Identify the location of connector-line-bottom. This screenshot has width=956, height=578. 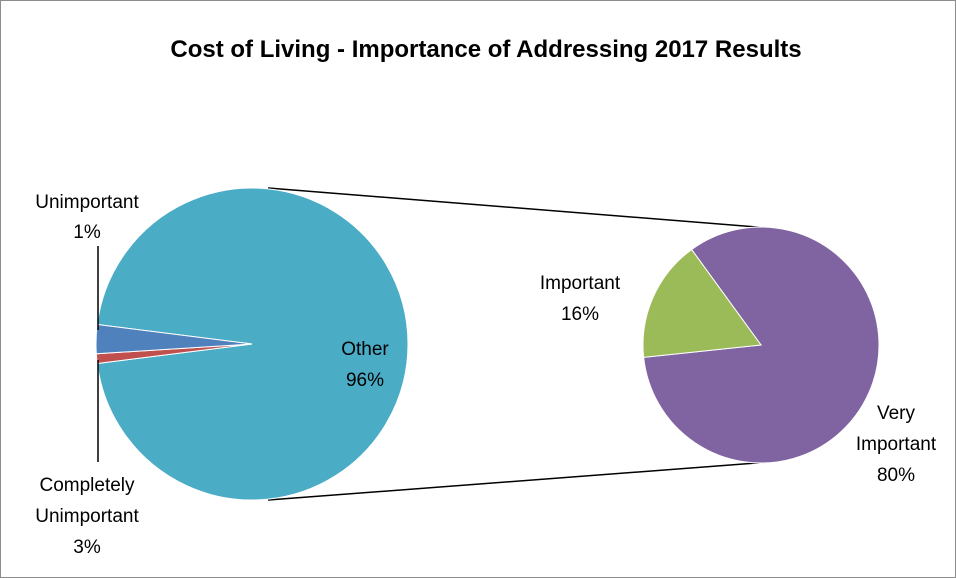
(519, 481).